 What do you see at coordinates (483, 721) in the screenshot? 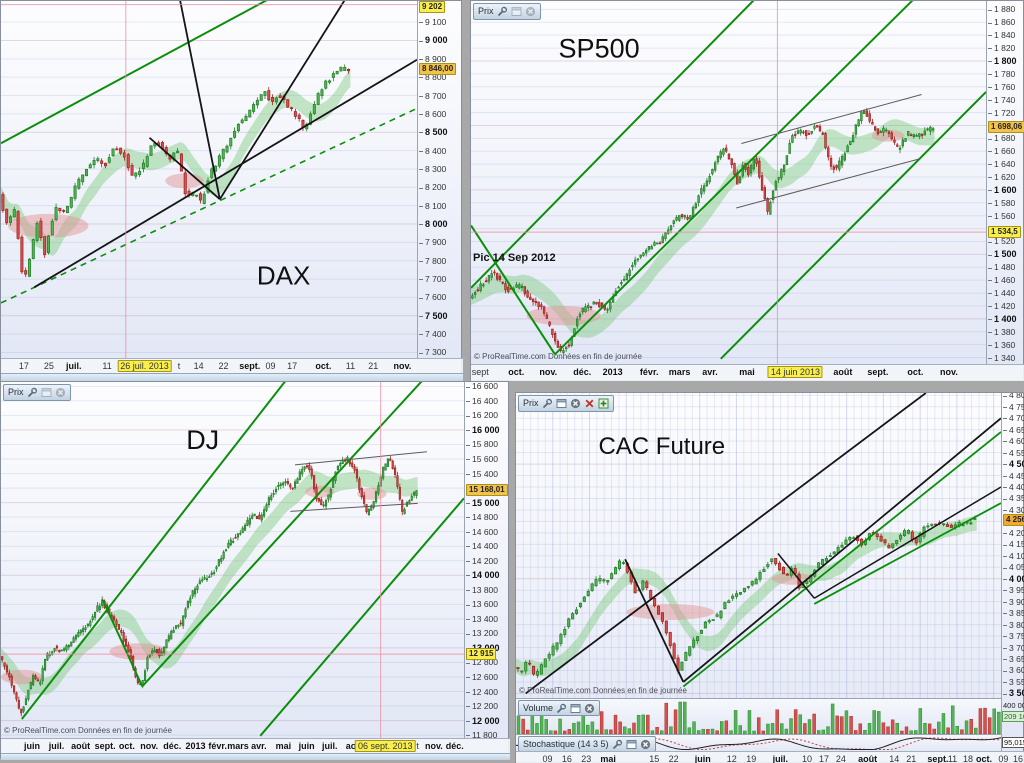
I see `y-tick-label: 12 000` at bounding box center [483, 721].